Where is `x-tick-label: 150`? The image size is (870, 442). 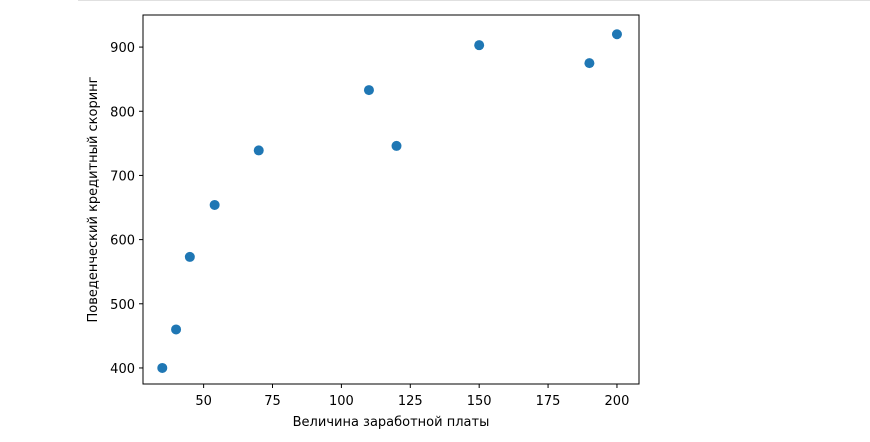 x-tick-label: 150 is located at coordinates (479, 401).